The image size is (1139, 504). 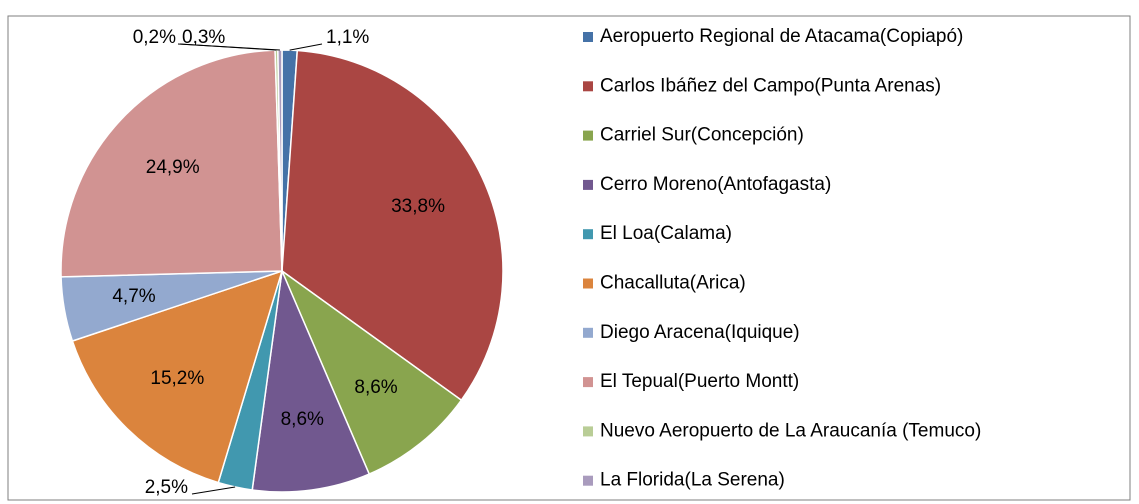 I want to click on data-label: 24,9%, so click(x=173, y=167).